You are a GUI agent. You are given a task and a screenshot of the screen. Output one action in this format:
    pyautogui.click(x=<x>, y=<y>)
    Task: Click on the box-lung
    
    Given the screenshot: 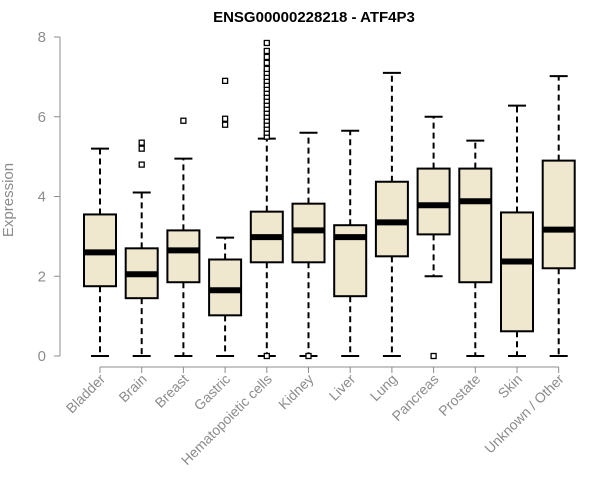 What is the action you would take?
    pyautogui.click(x=391, y=214)
    